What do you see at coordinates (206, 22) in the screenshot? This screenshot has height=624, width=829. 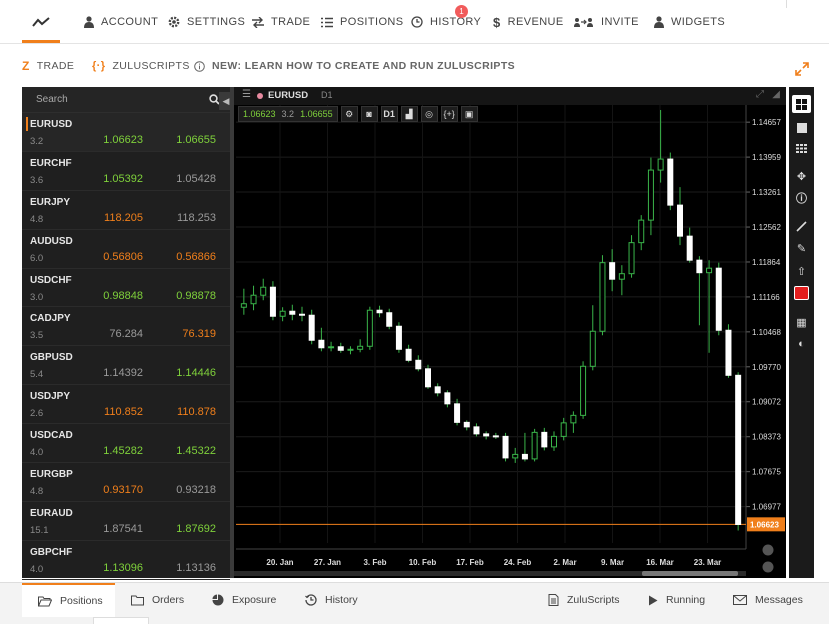 I see `nav-settings: SETTINGS` at bounding box center [206, 22].